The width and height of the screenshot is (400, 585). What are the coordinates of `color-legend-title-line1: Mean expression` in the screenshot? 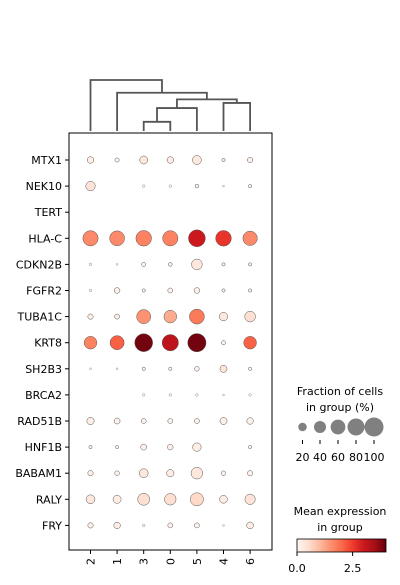 It's located at (340, 511).